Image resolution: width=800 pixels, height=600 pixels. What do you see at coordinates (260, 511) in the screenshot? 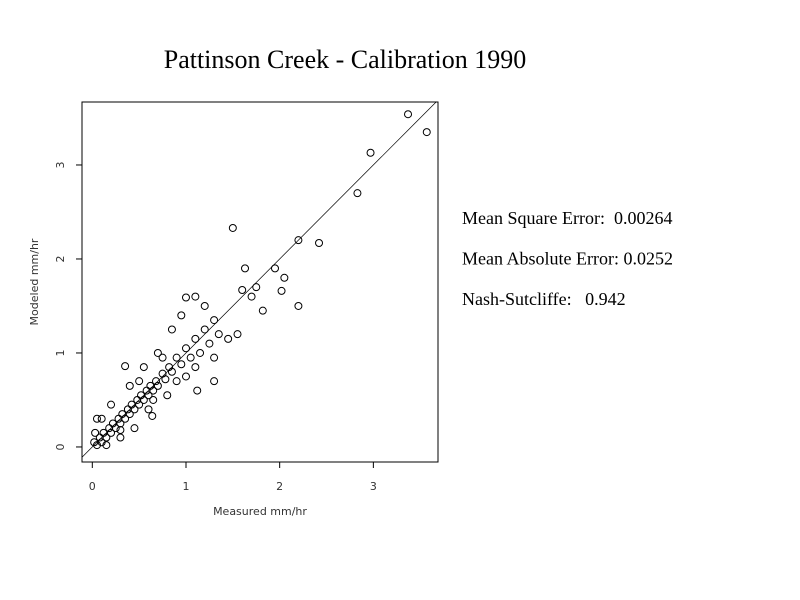
I see `x-axis-label: Measured mm/hr` at bounding box center [260, 511].